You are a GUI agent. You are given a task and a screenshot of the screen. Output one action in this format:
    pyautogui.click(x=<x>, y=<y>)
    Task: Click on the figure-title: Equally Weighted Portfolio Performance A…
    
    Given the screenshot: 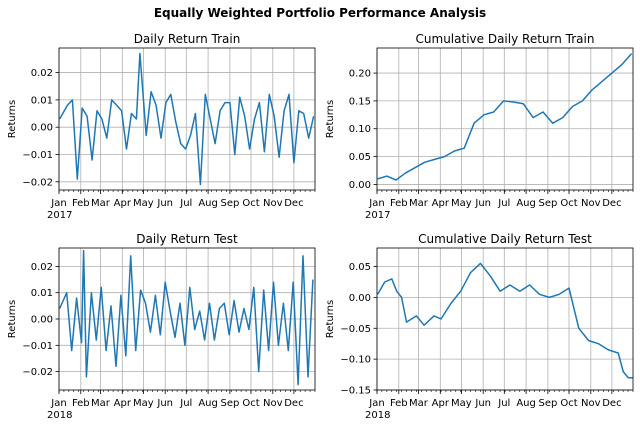 What is the action you would take?
    pyautogui.click(x=320, y=13)
    